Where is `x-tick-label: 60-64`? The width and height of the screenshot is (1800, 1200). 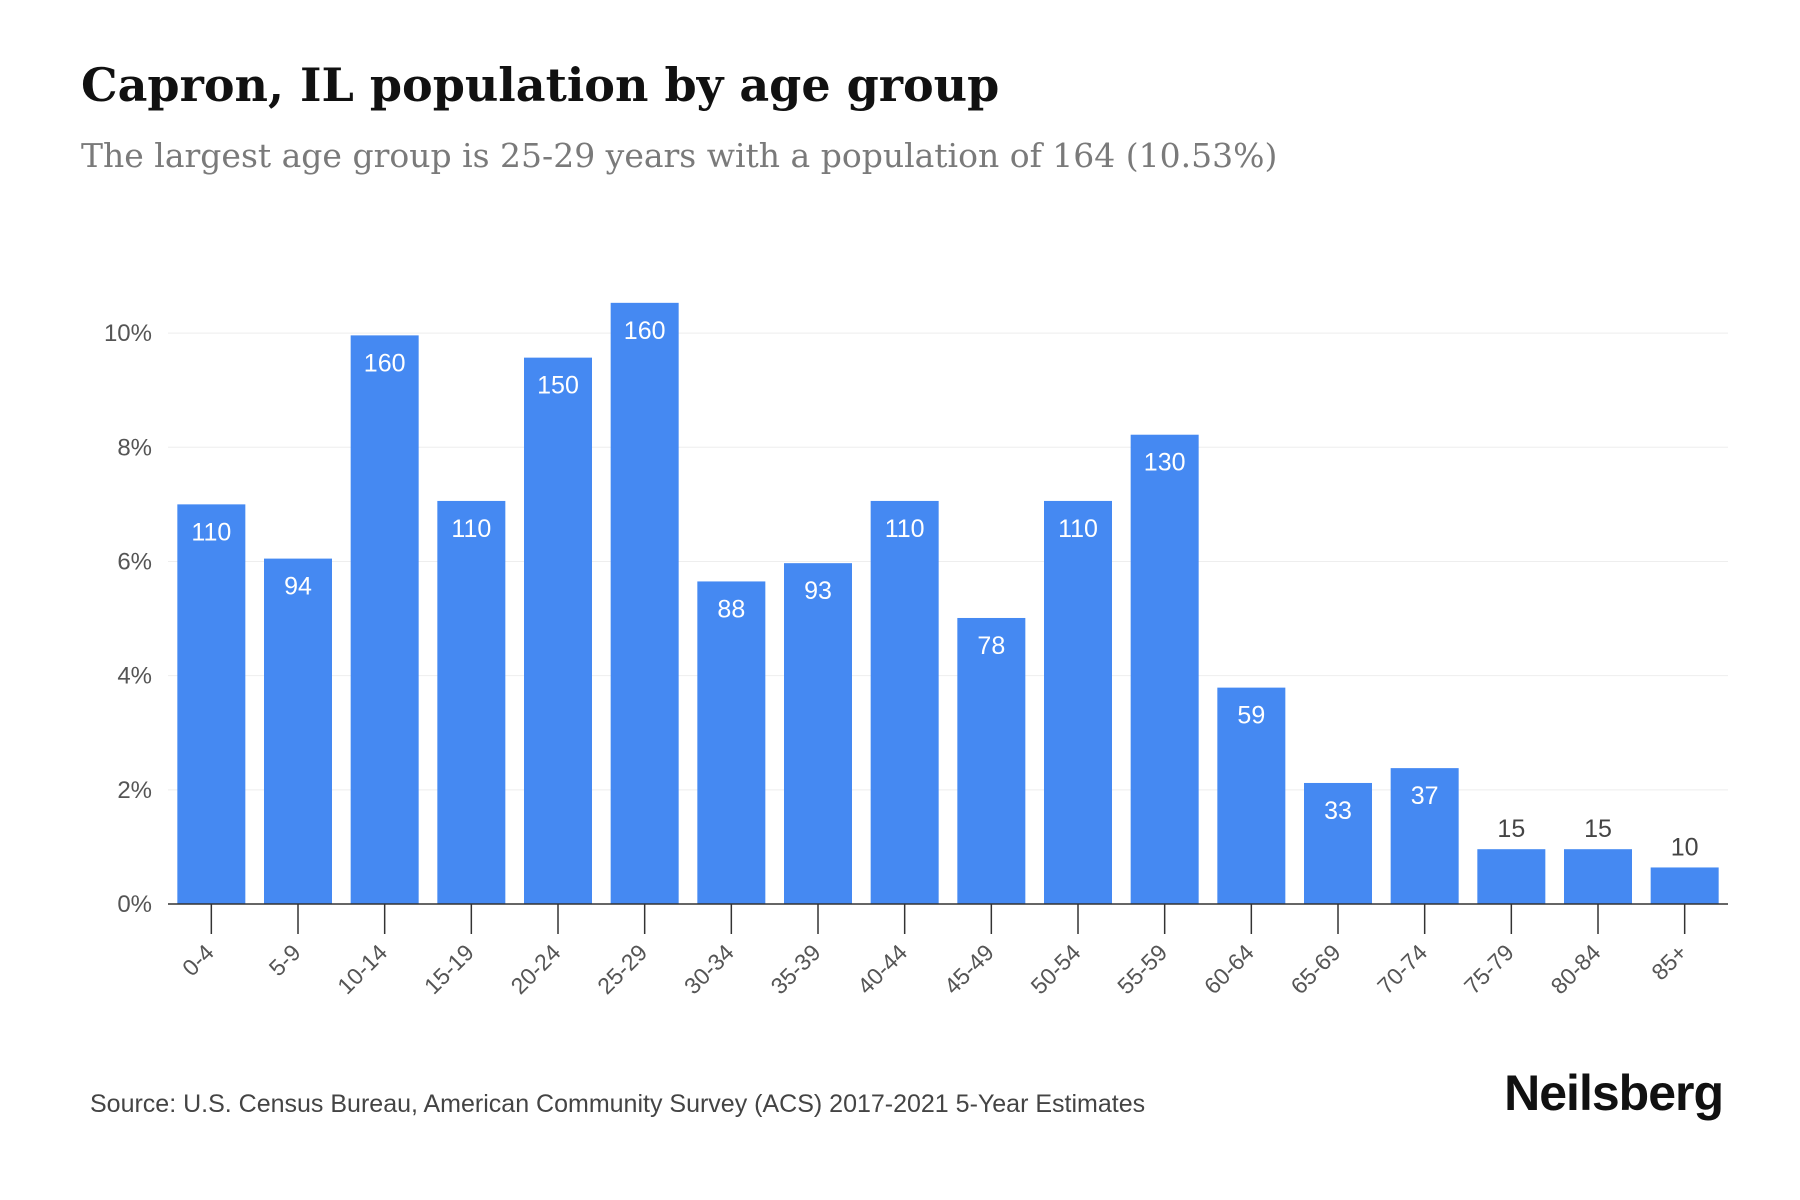
x-tick-label: 60-64 is located at coordinates (1229, 969).